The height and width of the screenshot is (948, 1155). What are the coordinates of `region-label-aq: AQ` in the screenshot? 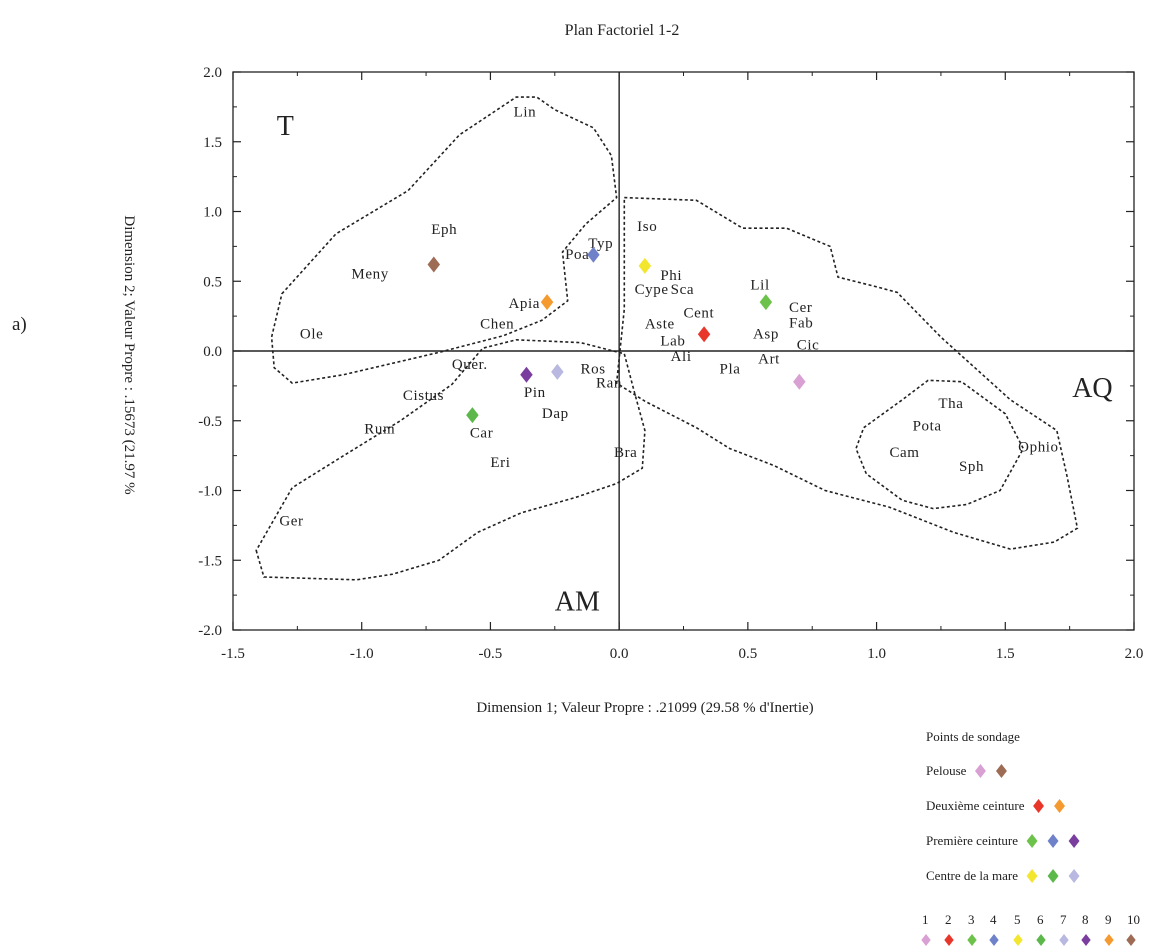 It's located at (1092, 388).